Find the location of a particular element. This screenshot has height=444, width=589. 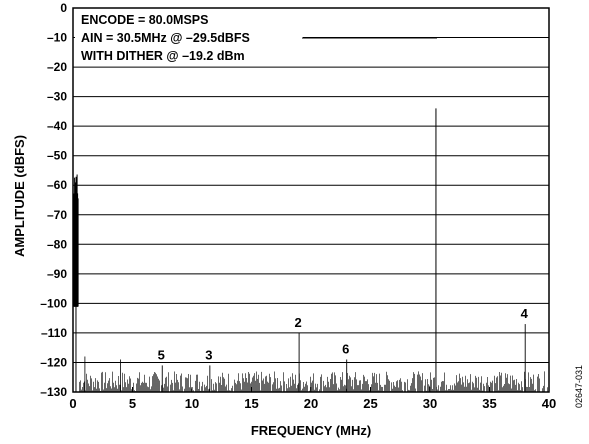

figure-id: 02647-031 is located at coordinates (579, 386).